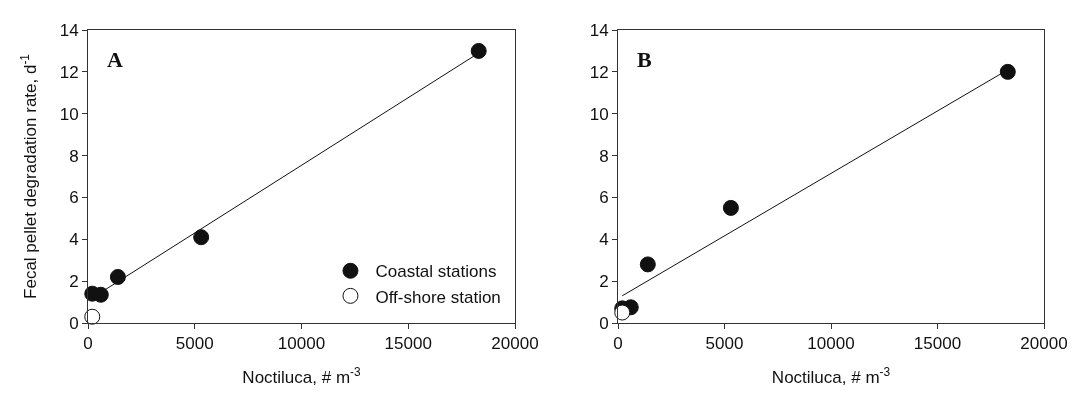 The image size is (1074, 410). What do you see at coordinates (438, 297) in the screenshot?
I see `legend-label: Off-shore station` at bounding box center [438, 297].